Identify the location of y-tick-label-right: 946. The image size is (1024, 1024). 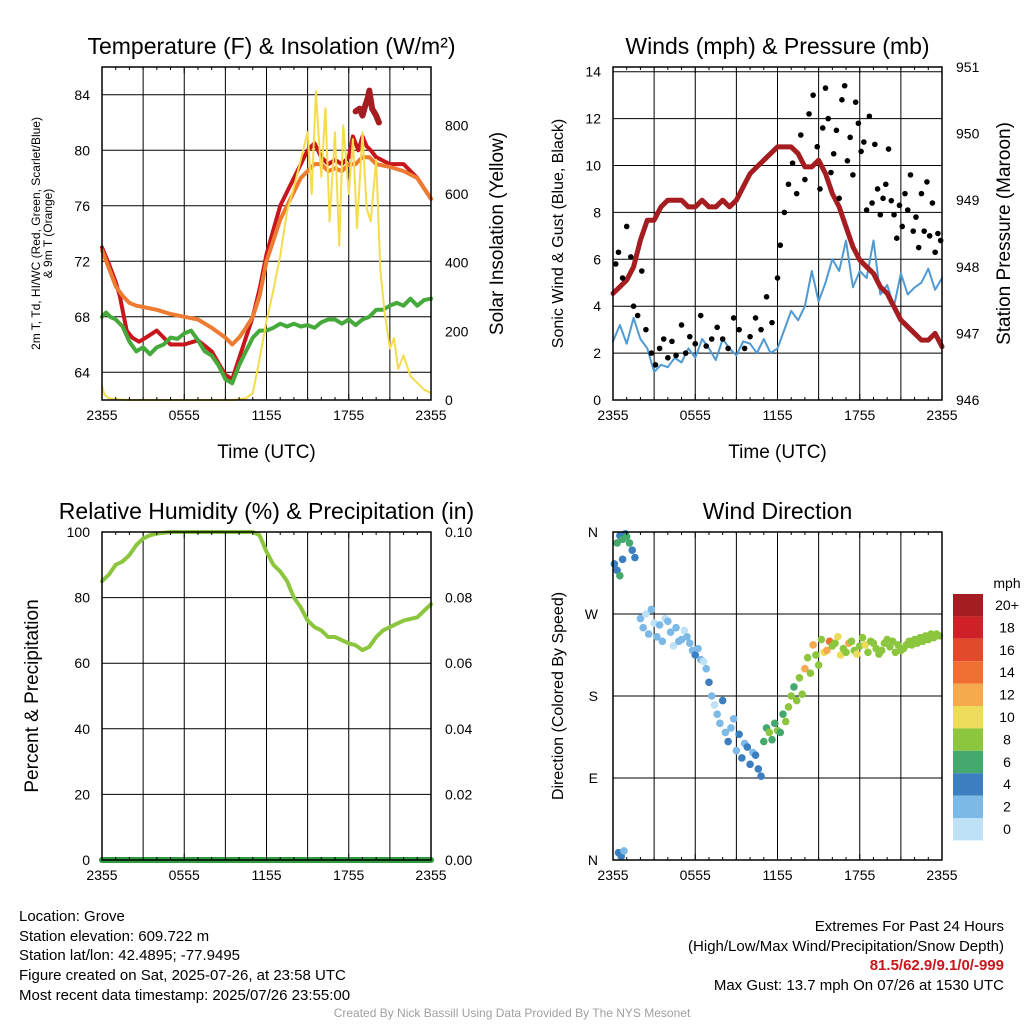
(968, 400).